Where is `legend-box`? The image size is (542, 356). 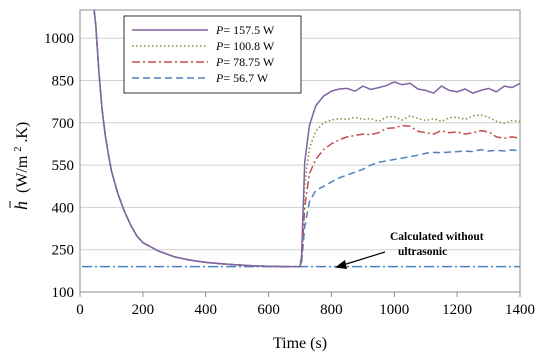
legend-box is located at coordinates (212, 54).